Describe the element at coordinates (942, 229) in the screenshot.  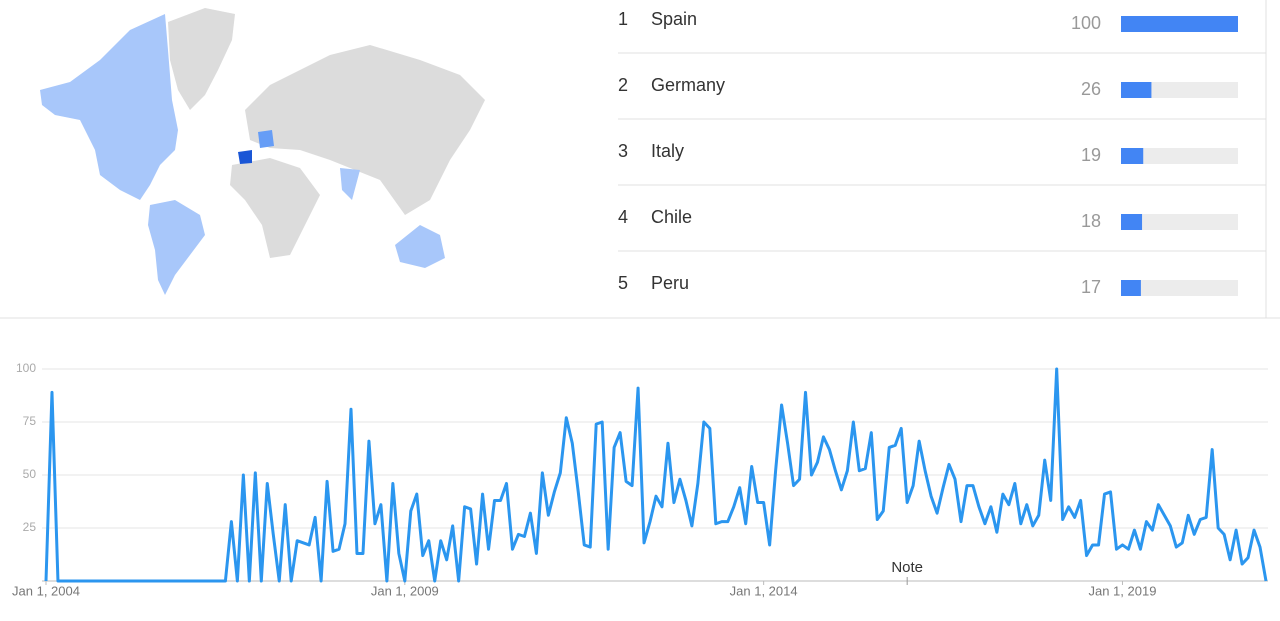
I see `region-row: 4 Chile 18` at that location.